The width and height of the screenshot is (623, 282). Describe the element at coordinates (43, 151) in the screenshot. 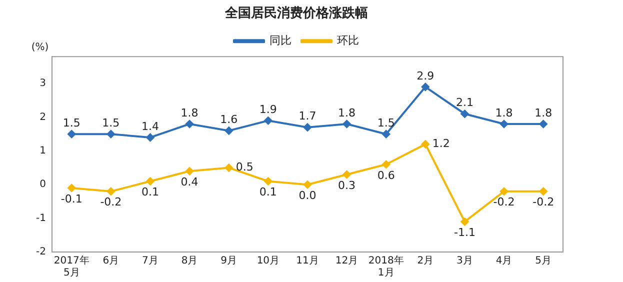

I see `y-tick-label: 1` at that location.